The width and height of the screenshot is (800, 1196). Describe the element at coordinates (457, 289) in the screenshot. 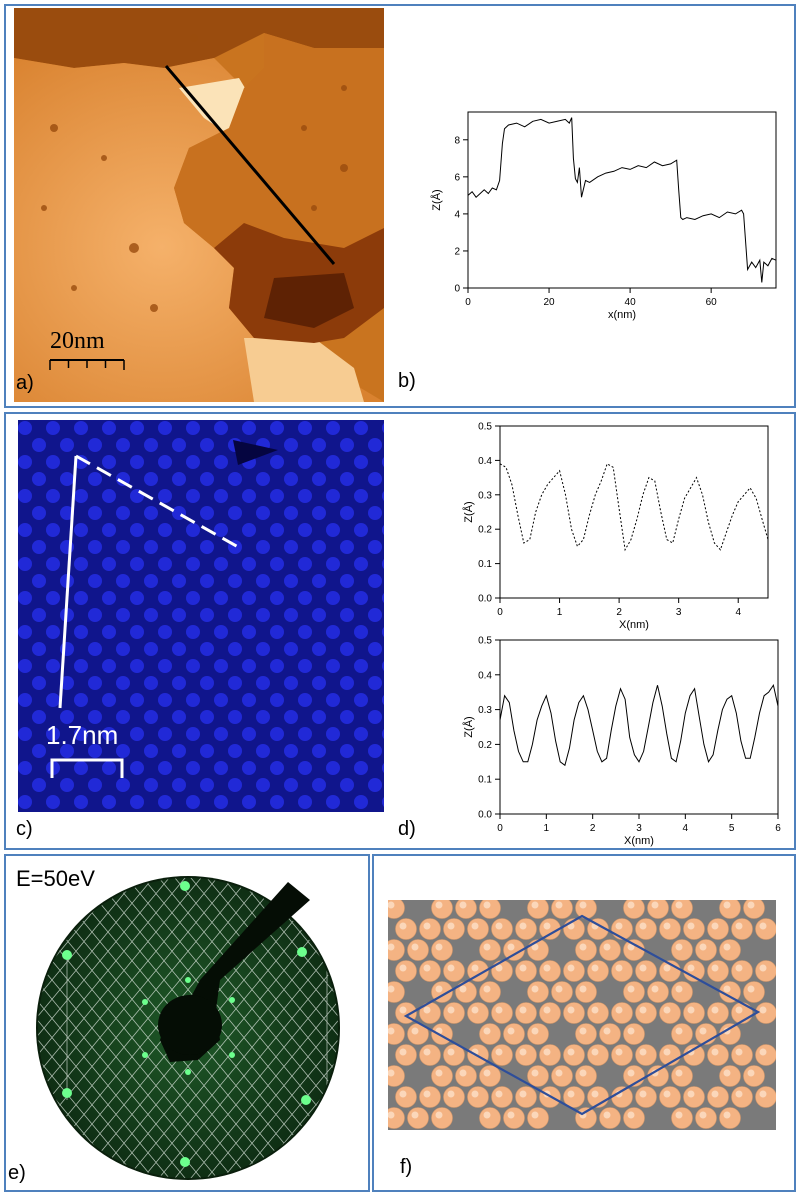

I see `y-tick-label: 0` at that location.